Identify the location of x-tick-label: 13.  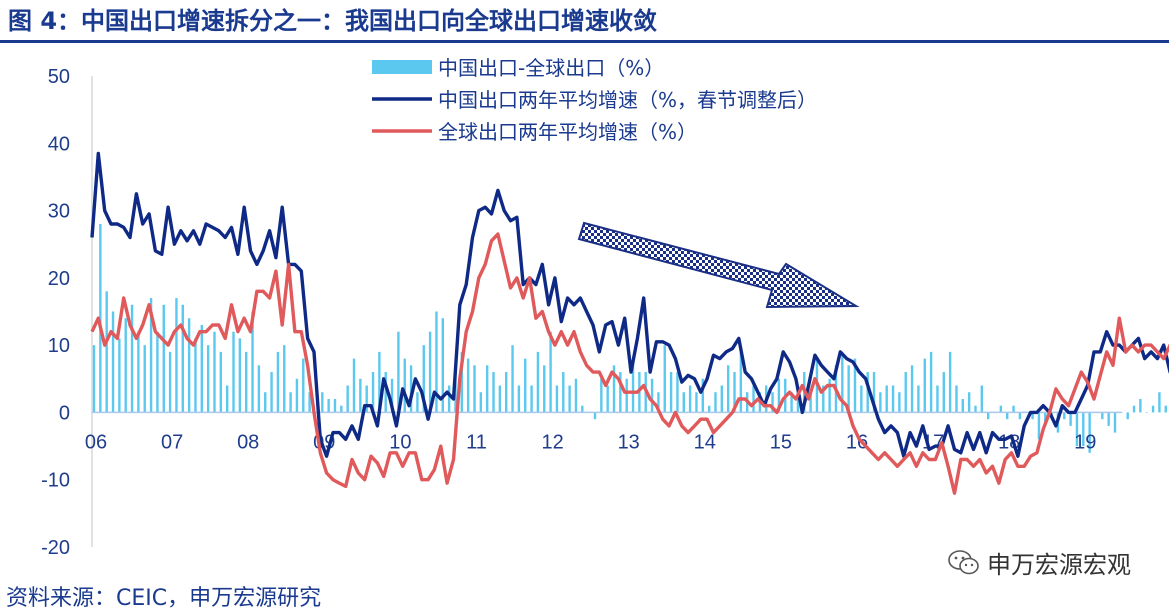
(629, 442).